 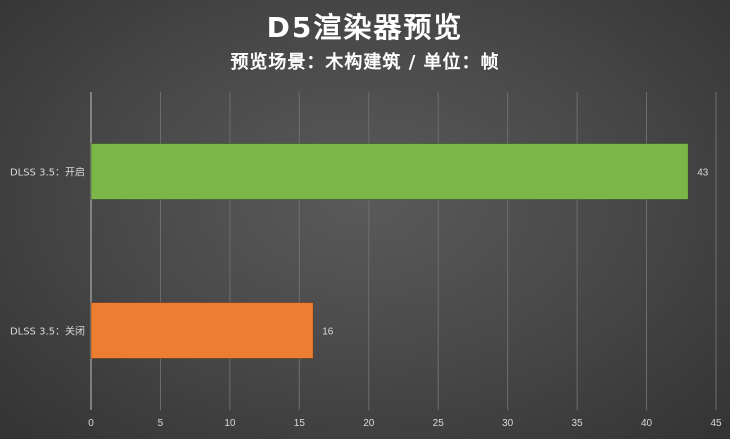 What do you see at coordinates (161, 423) in the screenshot?
I see `x-tick-label: 5` at bounding box center [161, 423].